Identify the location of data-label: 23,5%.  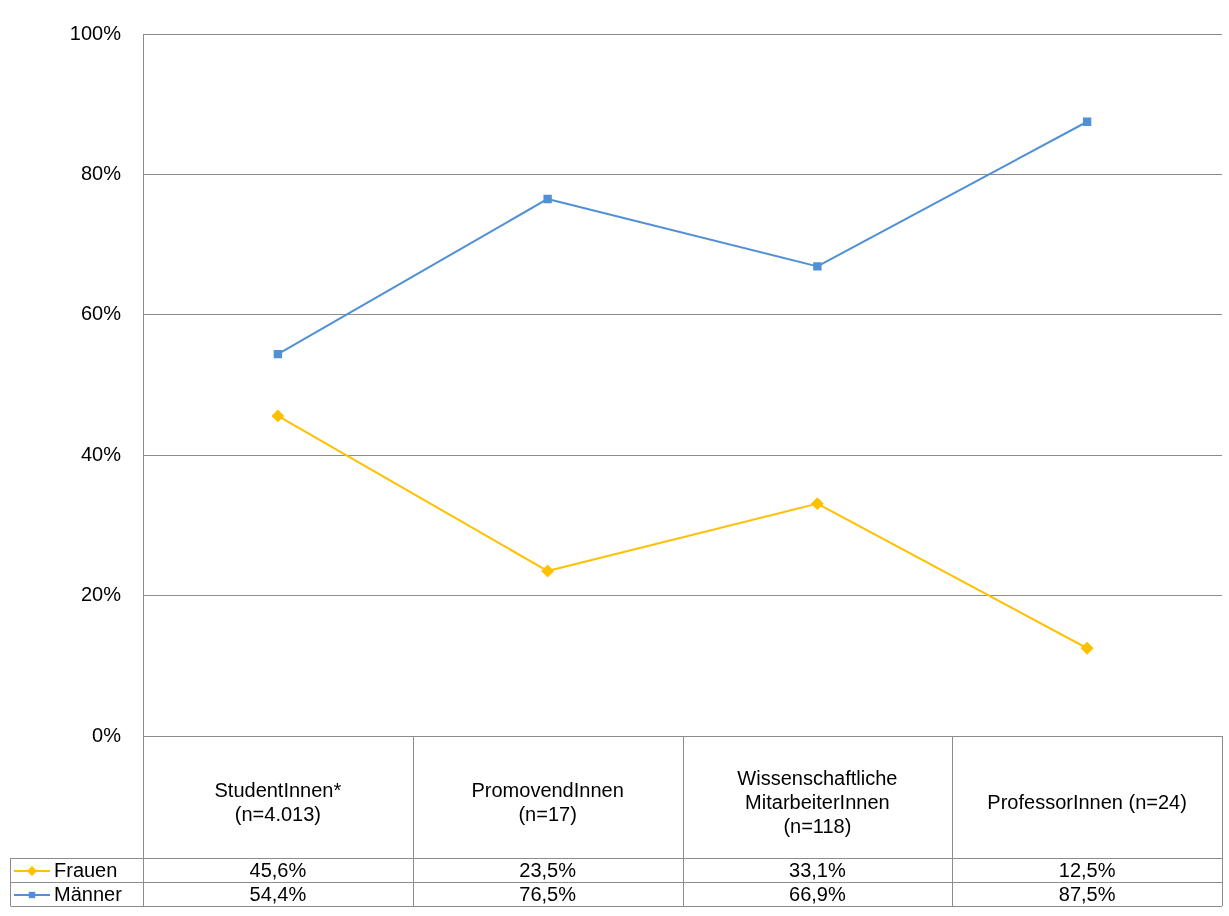
(548, 869).